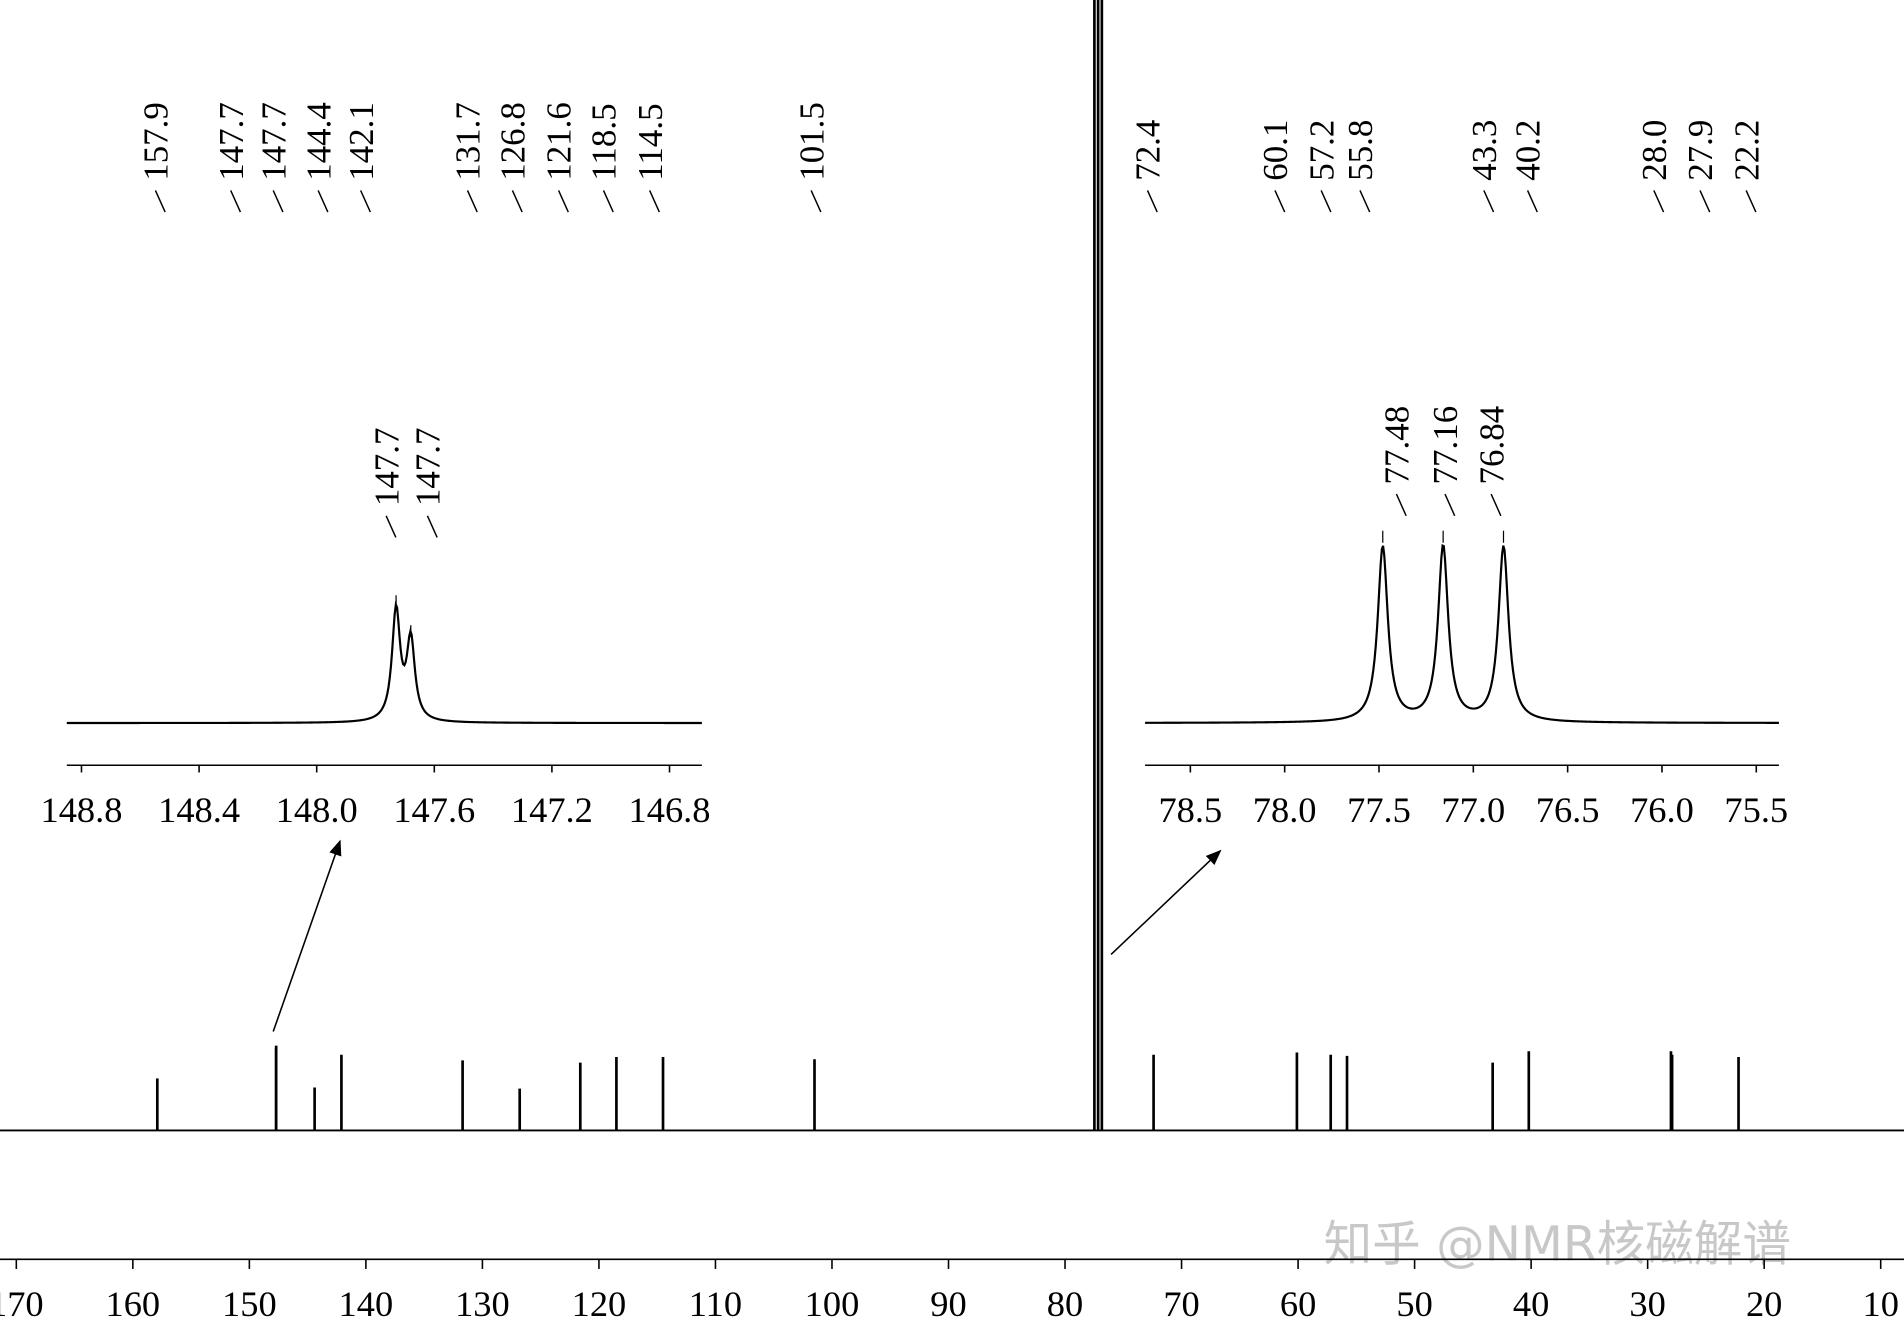  Describe the element at coordinates (1528, 150) in the screenshot. I see `peak-label: 40.2` at that location.